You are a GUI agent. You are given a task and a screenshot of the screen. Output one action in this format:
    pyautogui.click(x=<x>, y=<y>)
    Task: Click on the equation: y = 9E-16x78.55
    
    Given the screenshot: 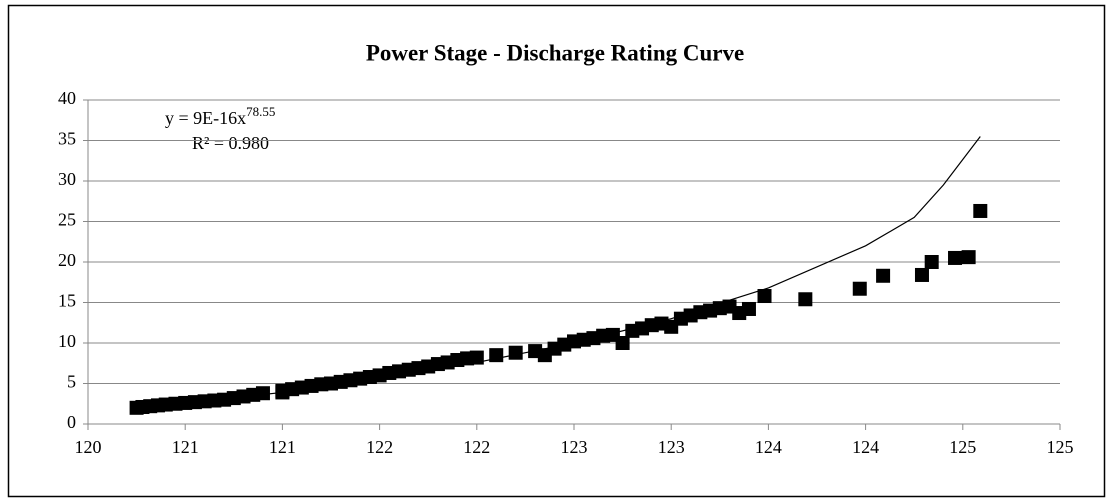 What is the action you would take?
    pyautogui.click(x=220, y=116)
    